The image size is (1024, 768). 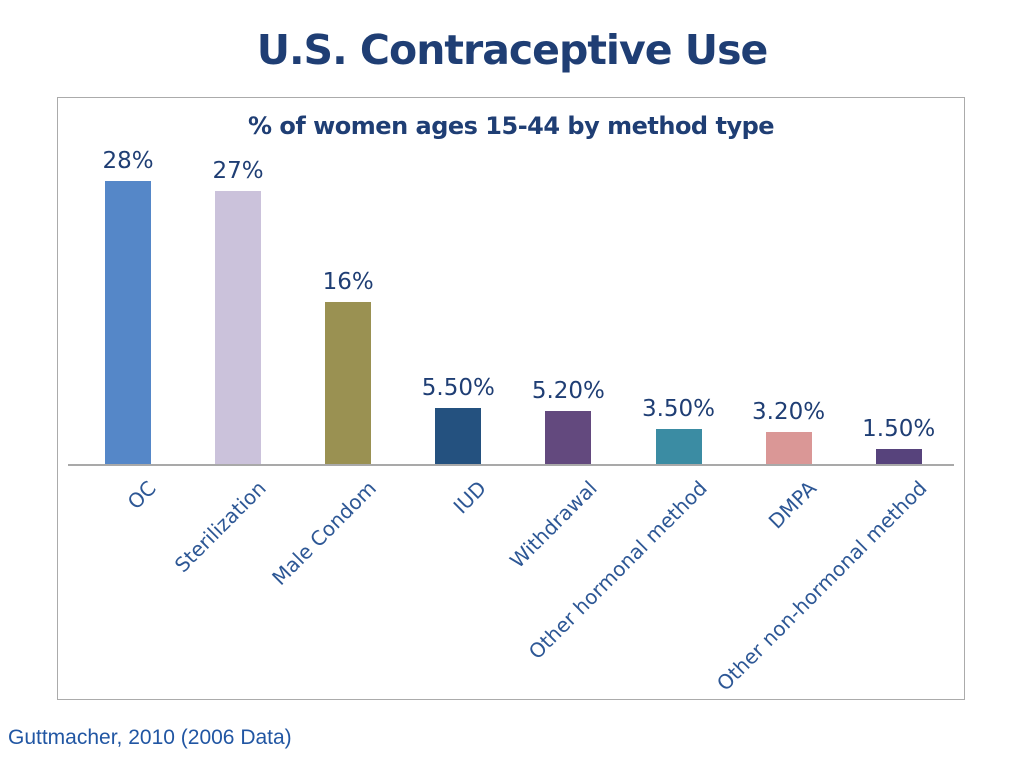 What do you see at coordinates (678, 409) in the screenshot?
I see `bar-value-label: 3.50%` at bounding box center [678, 409].